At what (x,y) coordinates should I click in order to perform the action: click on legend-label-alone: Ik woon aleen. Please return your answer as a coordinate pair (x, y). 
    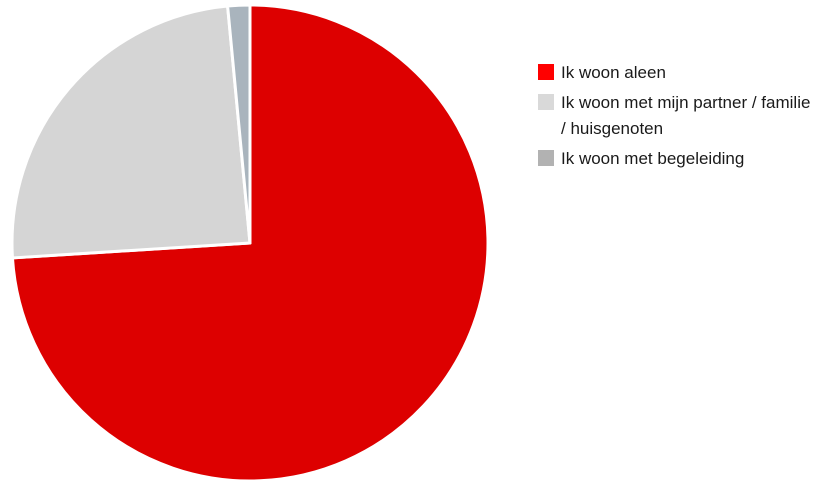
    Looking at the image, I should click on (613, 72).